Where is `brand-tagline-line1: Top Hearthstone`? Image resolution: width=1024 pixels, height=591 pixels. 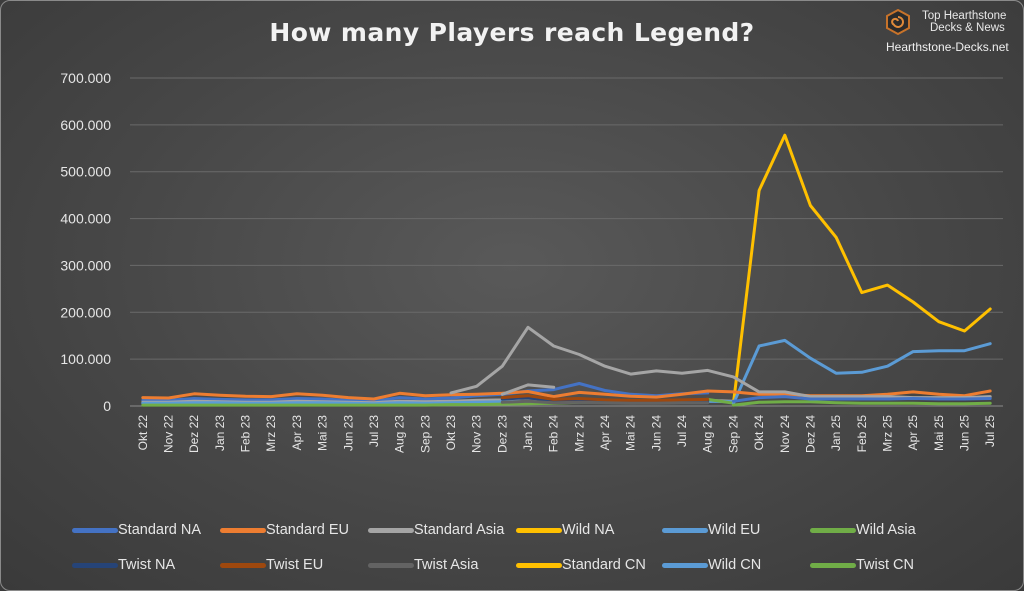 brand-tagline-line1: Top Hearthstone is located at coordinates (964, 16).